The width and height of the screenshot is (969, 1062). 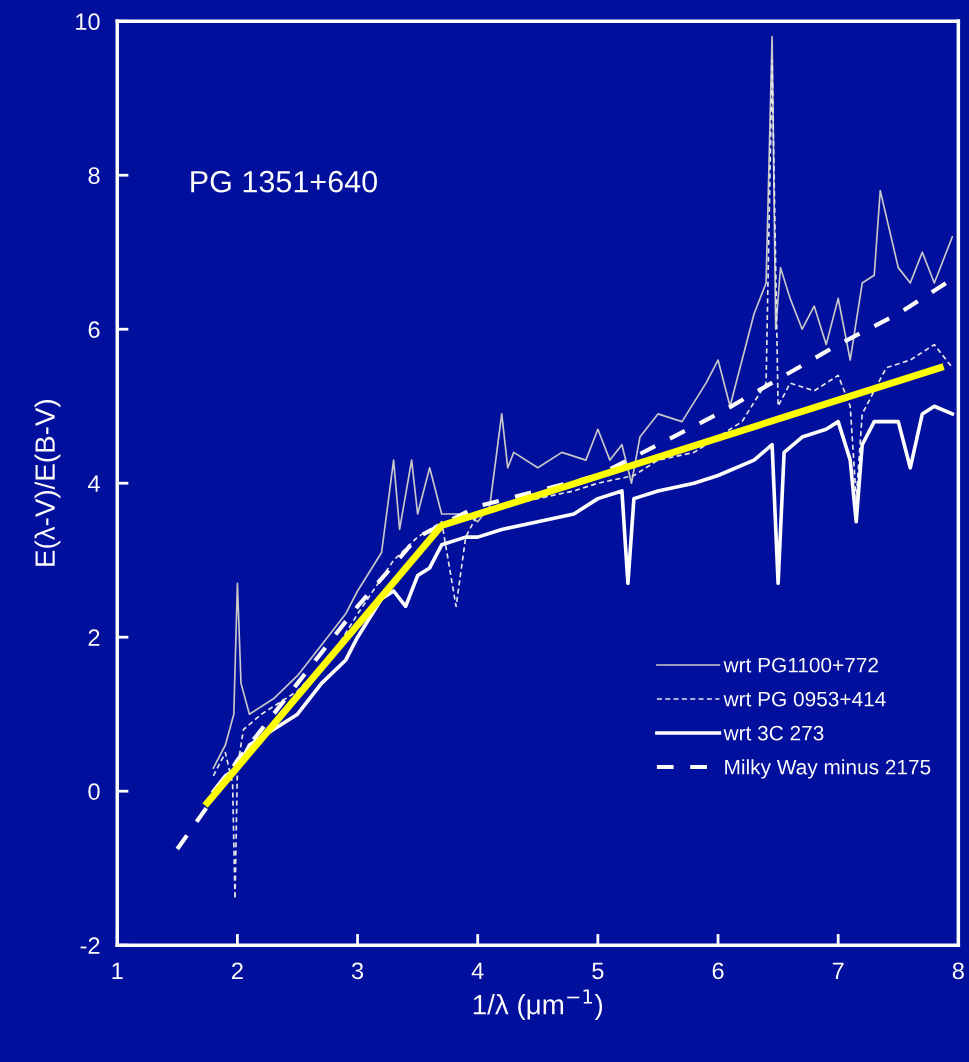 What do you see at coordinates (94, 637) in the screenshot?
I see `y-tick-label: 2` at bounding box center [94, 637].